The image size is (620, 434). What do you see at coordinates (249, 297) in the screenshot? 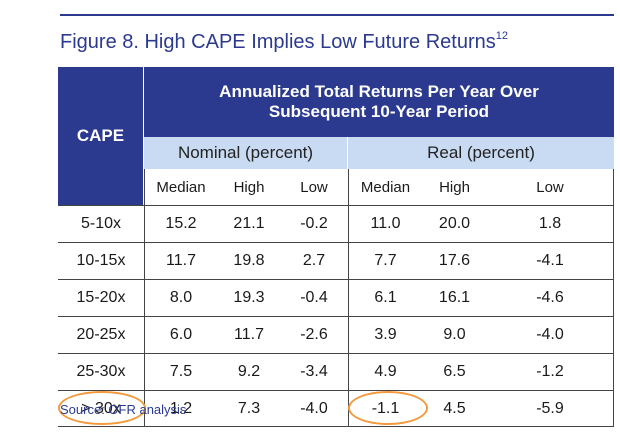
I see `table-cell: 19.3` at bounding box center [249, 297].